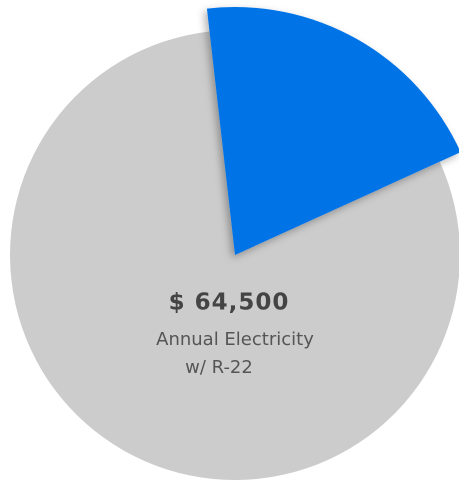 The image size is (459, 482). I want to click on annotation-label: Annual Electricity, so click(235, 339).